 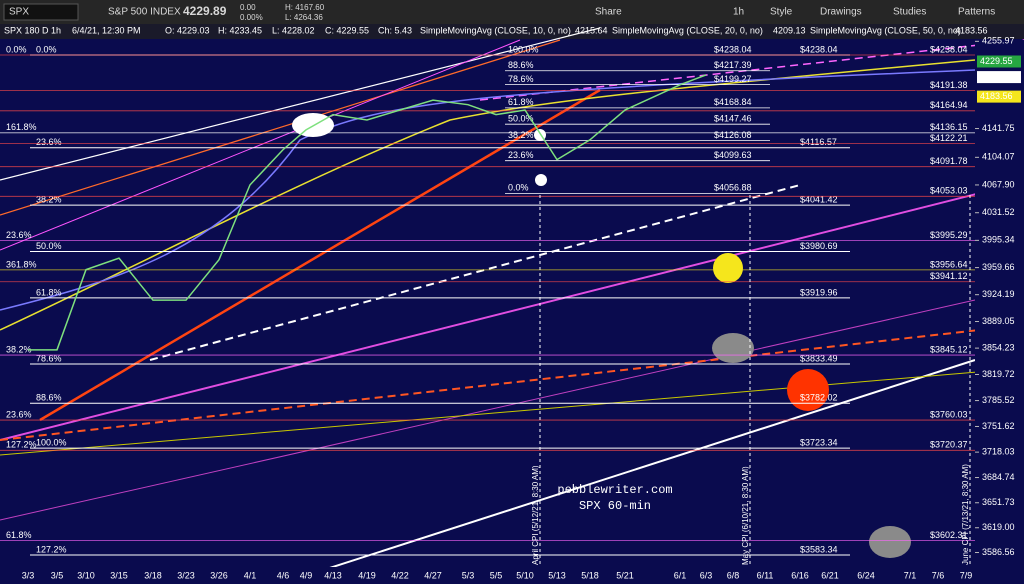 What do you see at coordinates (949, 445) in the screenshot?
I see `level-price: $3720.37` at bounding box center [949, 445].